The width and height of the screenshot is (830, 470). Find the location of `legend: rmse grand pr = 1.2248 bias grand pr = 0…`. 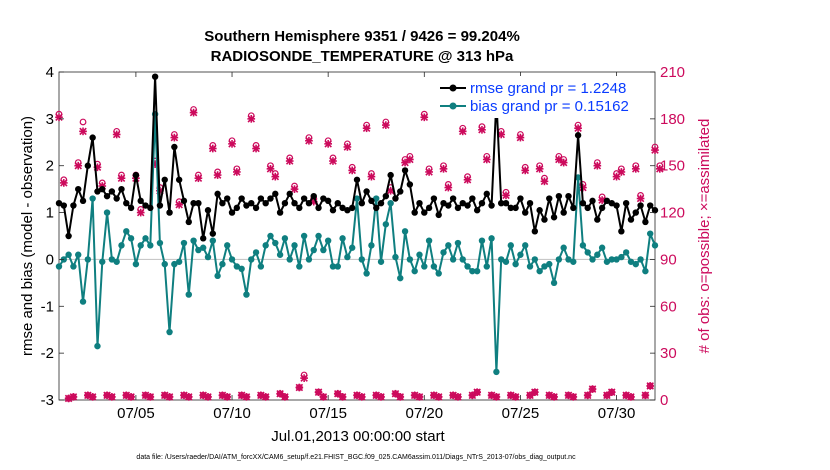

legend: rmse grand pr = 1.2248 bias grand pr = 0… is located at coordinates (545, 97).